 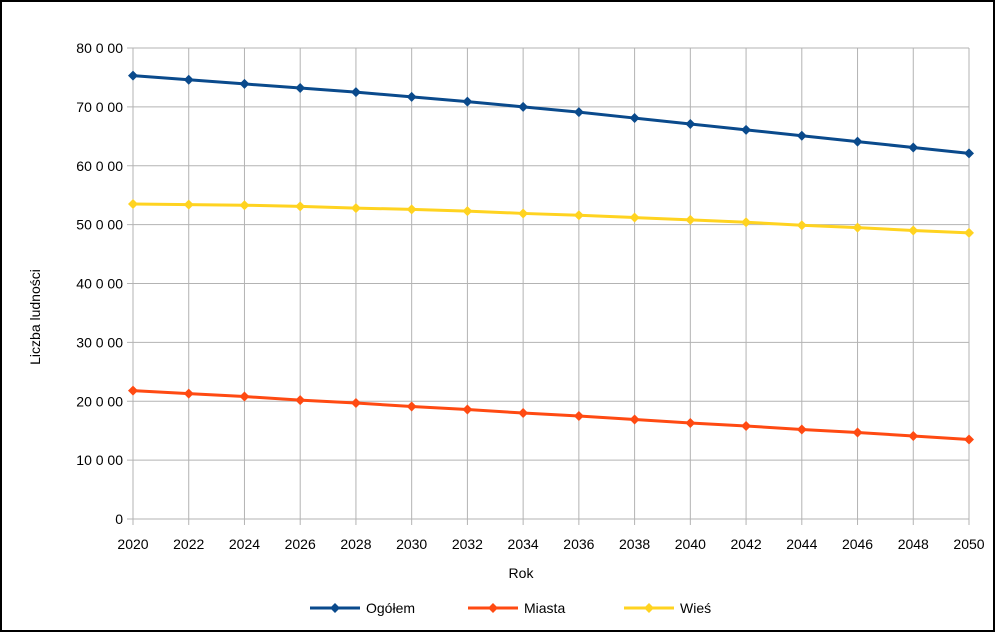 What do you see at coordinates (99, 107) in the screenshot?
I see `y-tick-label: 70 0 00` at bounding box center [99, 107].